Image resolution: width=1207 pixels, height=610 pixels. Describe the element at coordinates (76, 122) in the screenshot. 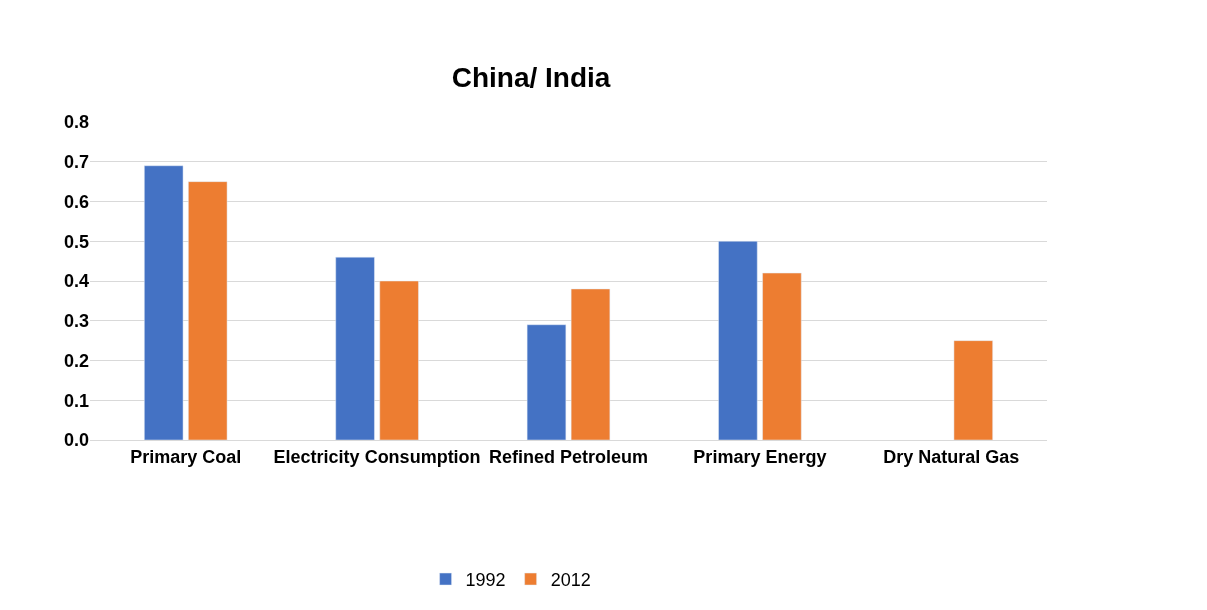

I see `y-tick-label: 0.8` at that location.